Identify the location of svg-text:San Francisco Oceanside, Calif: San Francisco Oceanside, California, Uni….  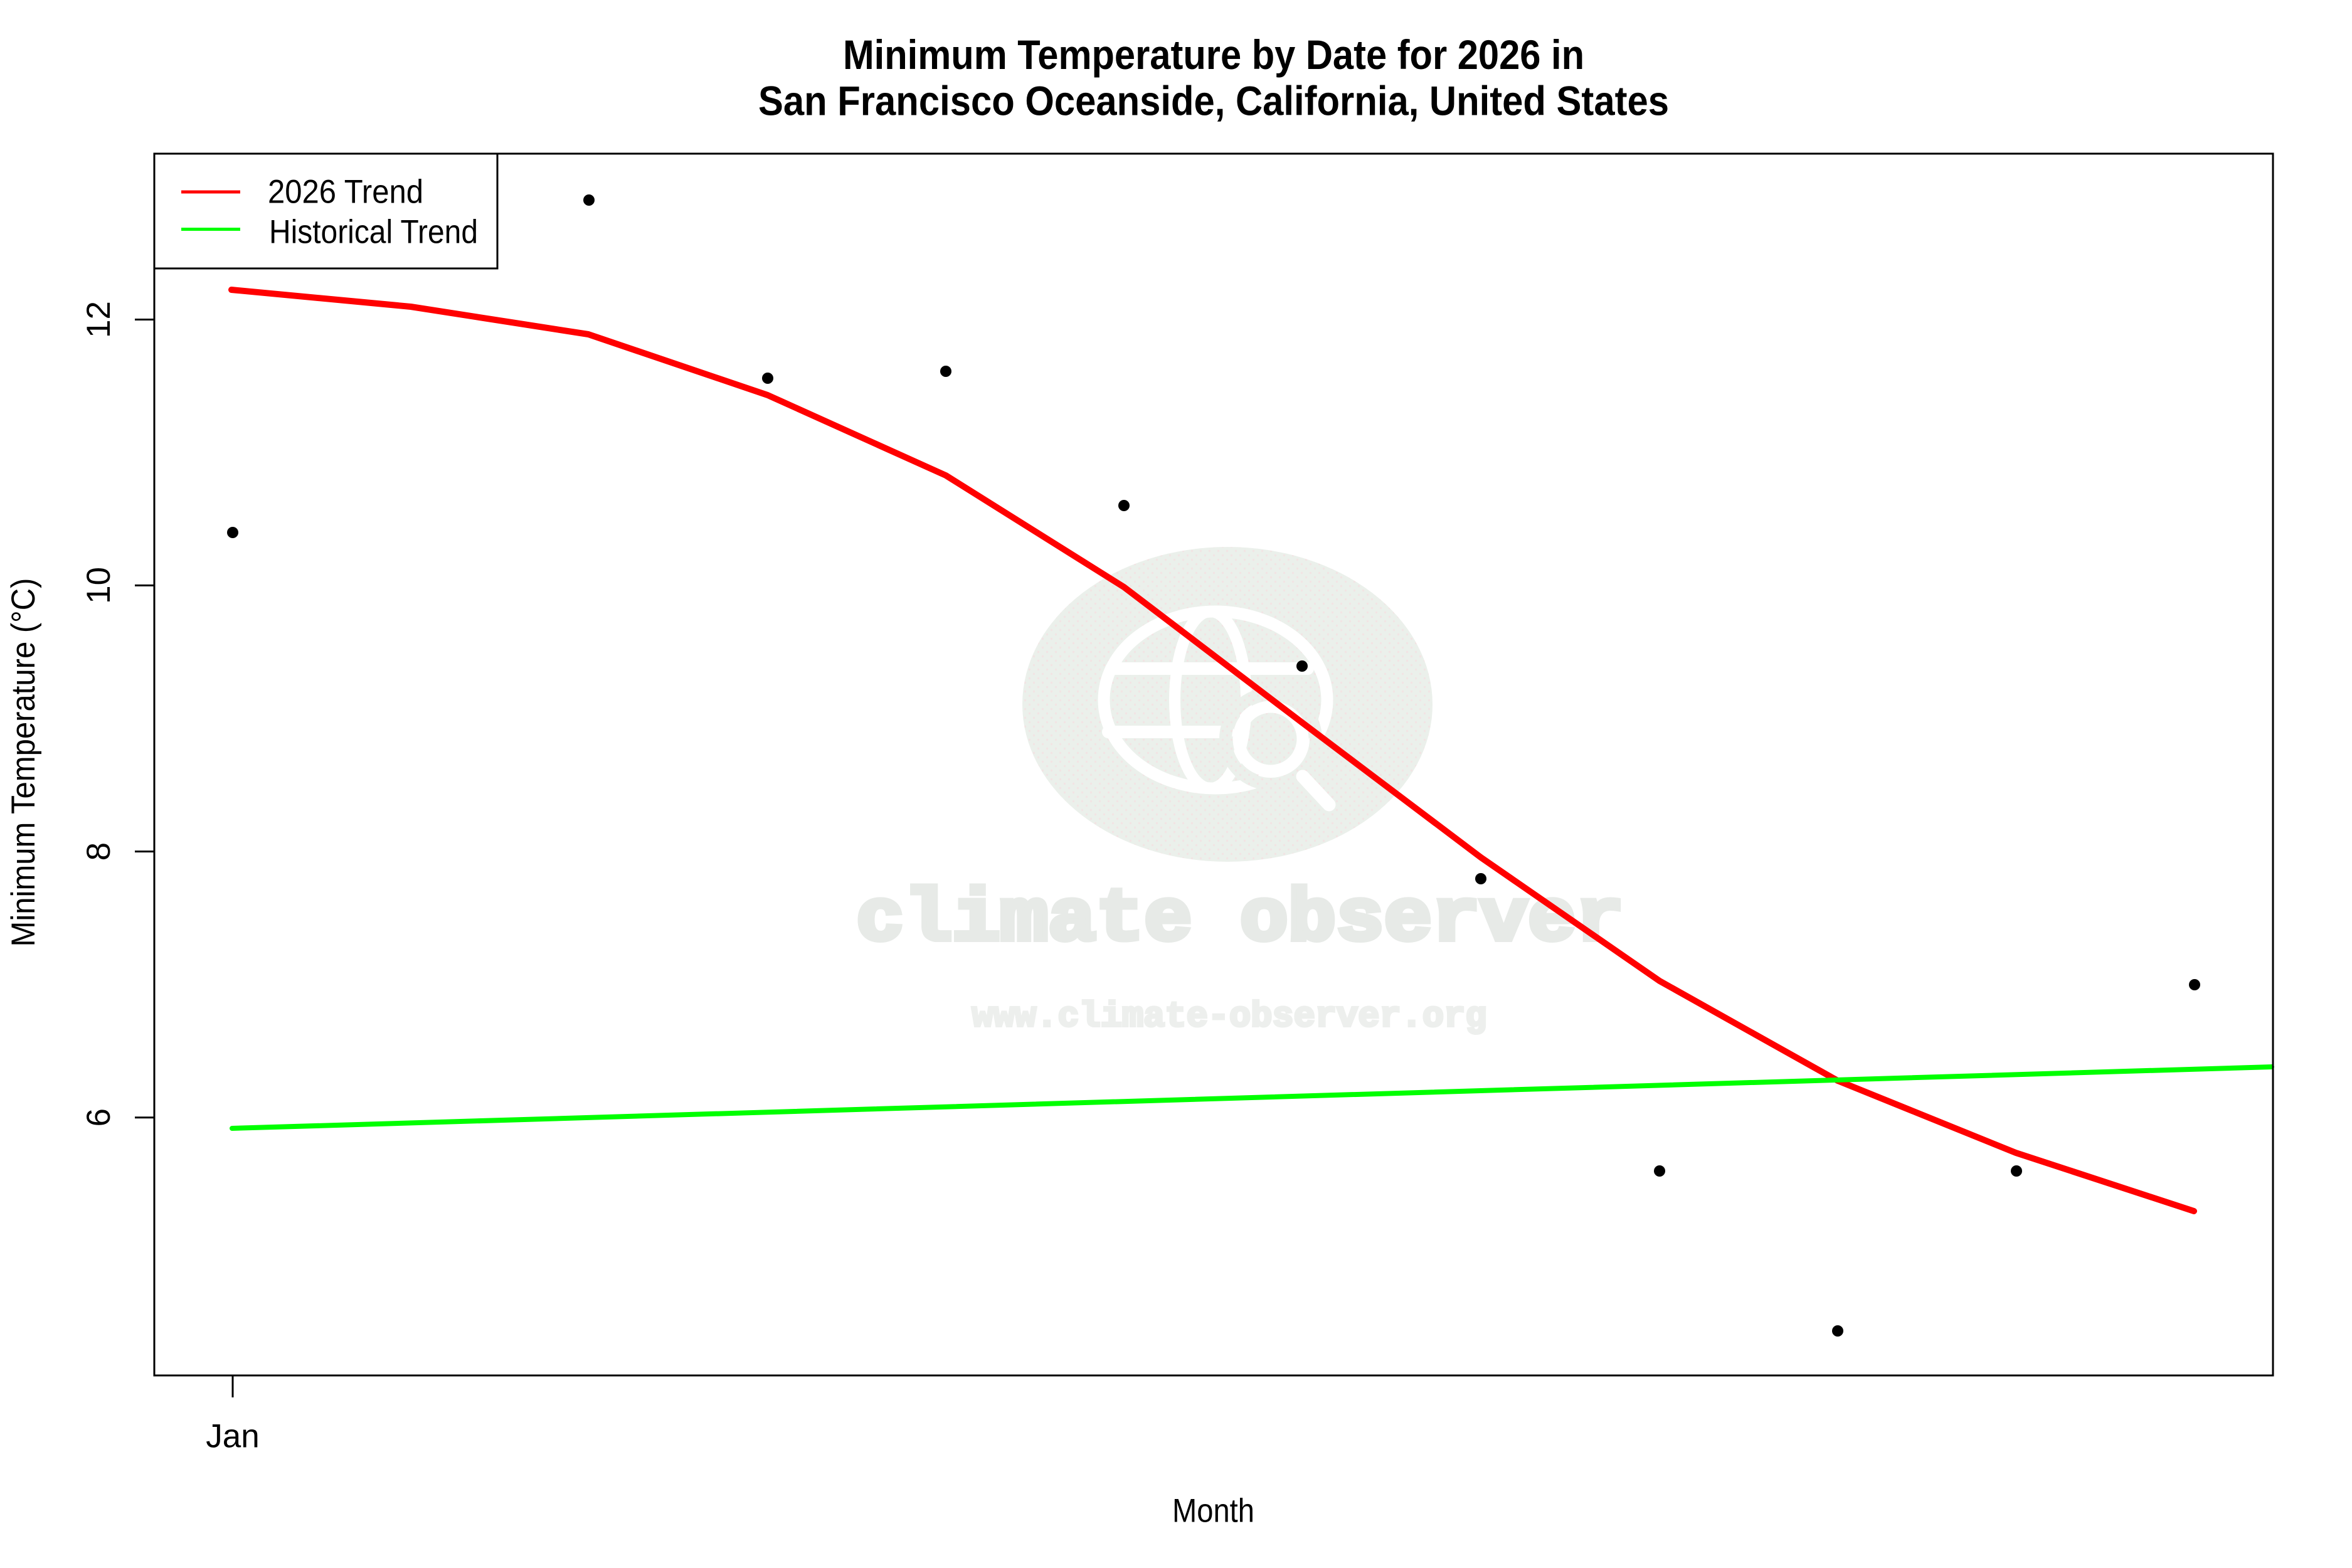
(1213, 101).